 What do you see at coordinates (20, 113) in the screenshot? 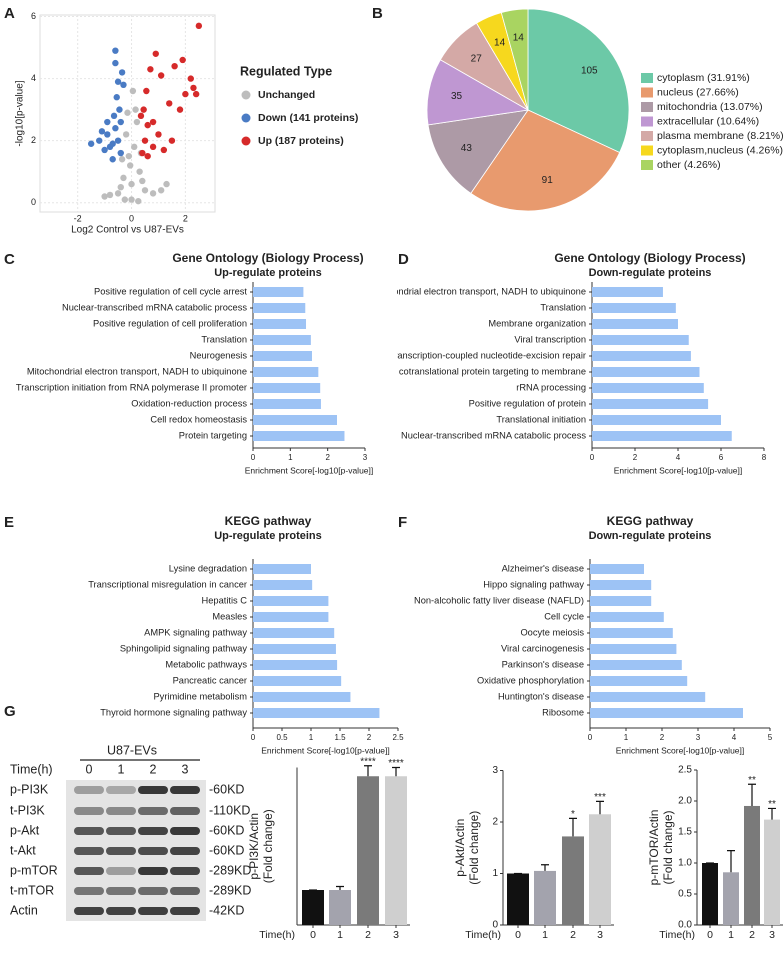
I see `y-axis-label: -log10[p-value]` at bounding box center [20, 113].